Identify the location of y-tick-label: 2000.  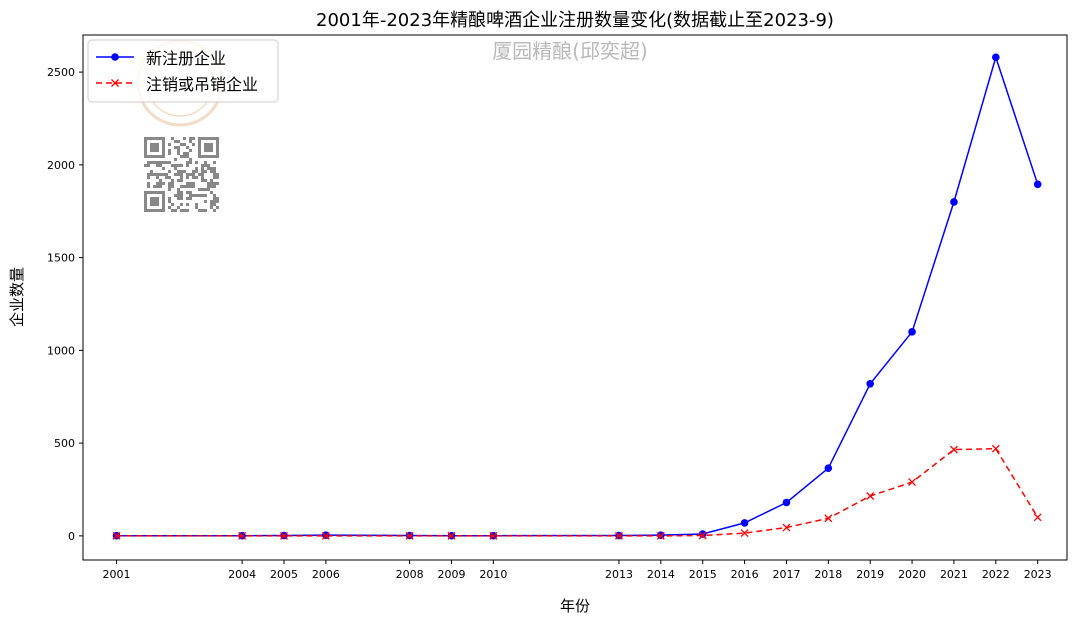
(61, 165).